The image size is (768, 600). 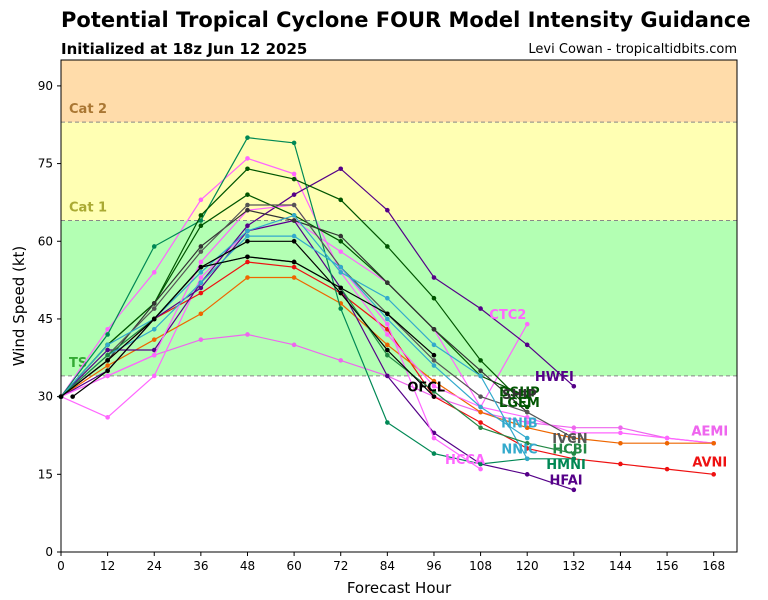 I want to click on y-axis: 0 15 30 45 60 75 90, so click(x=49, y=319).